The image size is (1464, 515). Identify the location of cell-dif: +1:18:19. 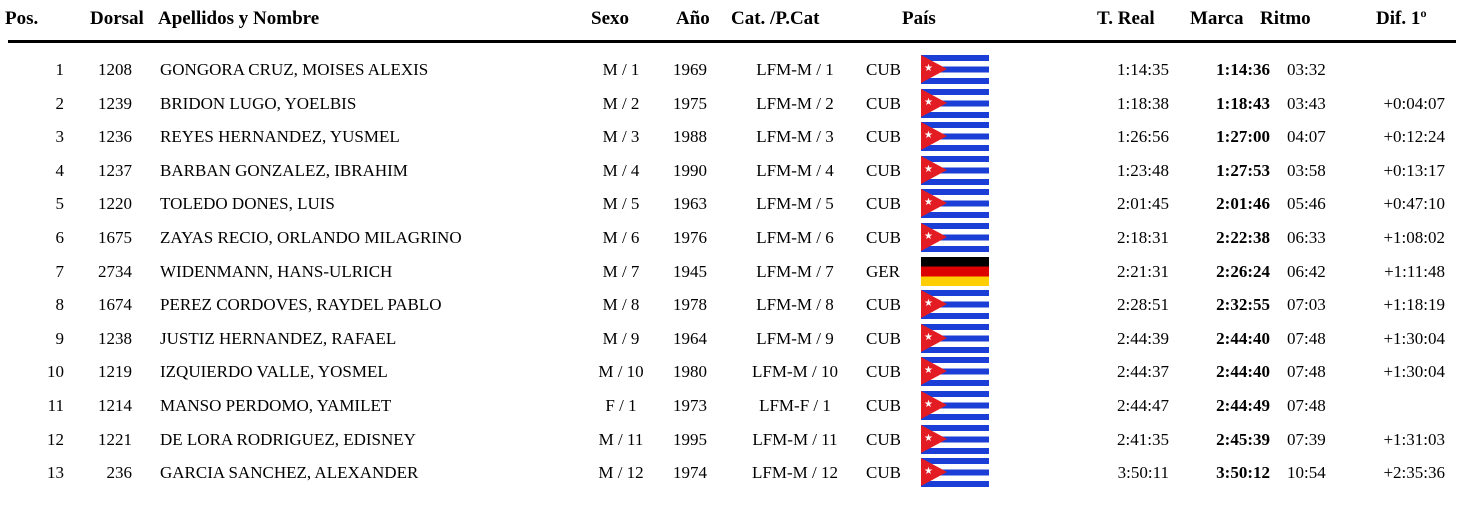
(1414, 305).